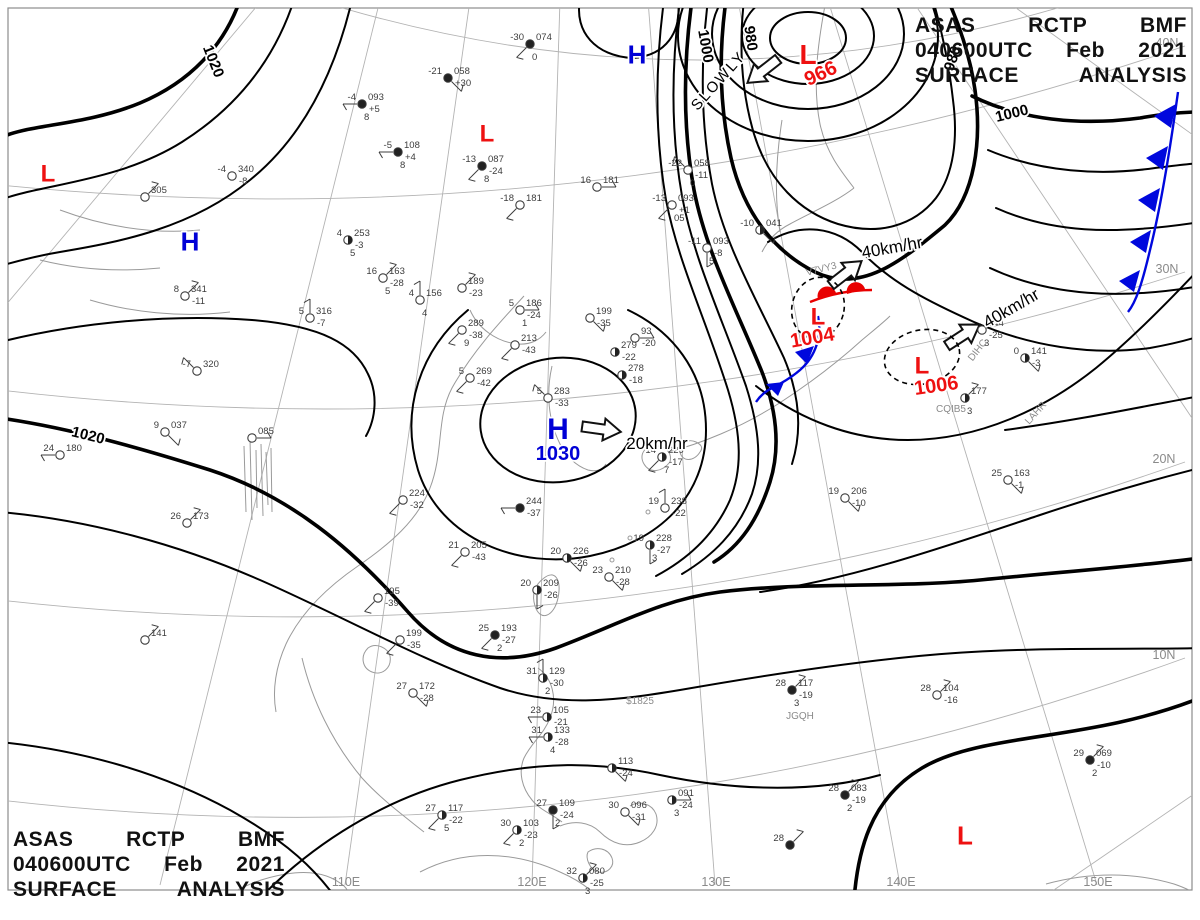 The image size is (1200, 920). What do you see at coordinates (623, 570) in the screenshot?
I see `svg-text: 210` at bounding box center [623, 570].